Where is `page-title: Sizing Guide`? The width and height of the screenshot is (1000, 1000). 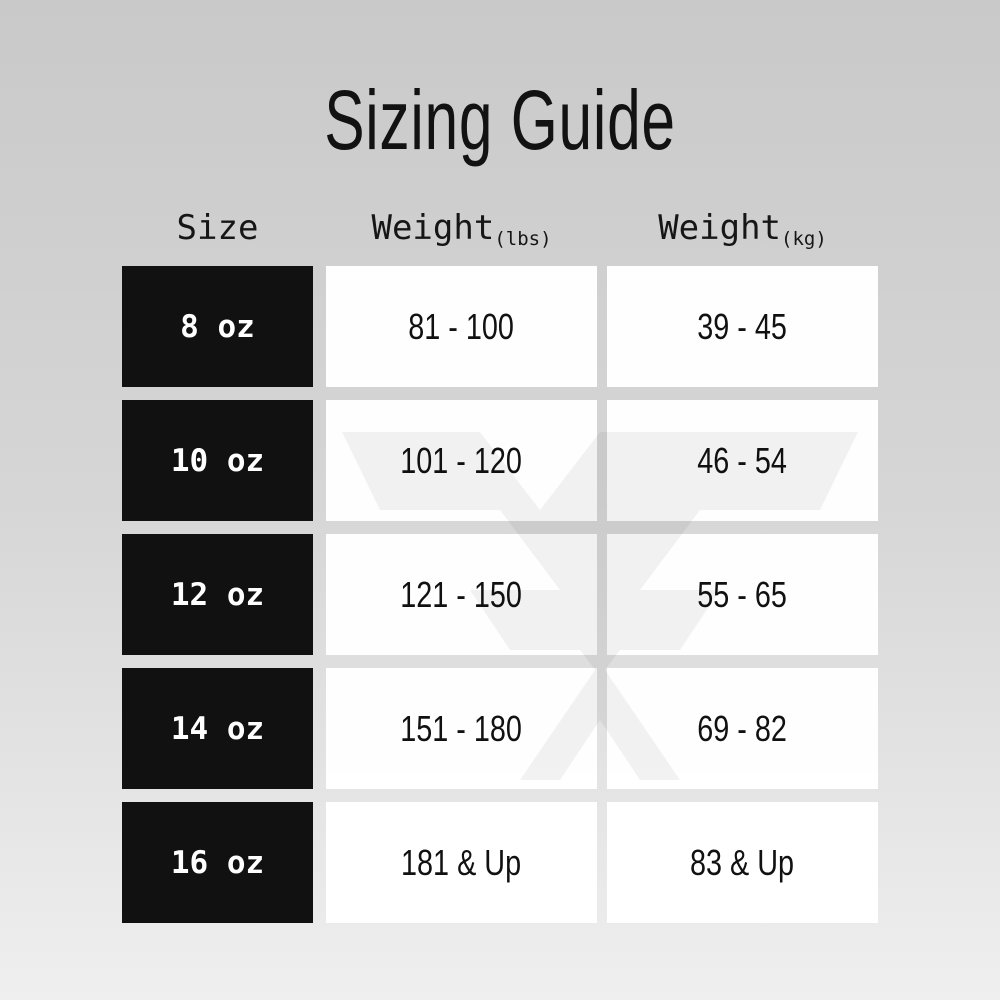 page-title: Sizing Guide is located at coordinates (500, 120).